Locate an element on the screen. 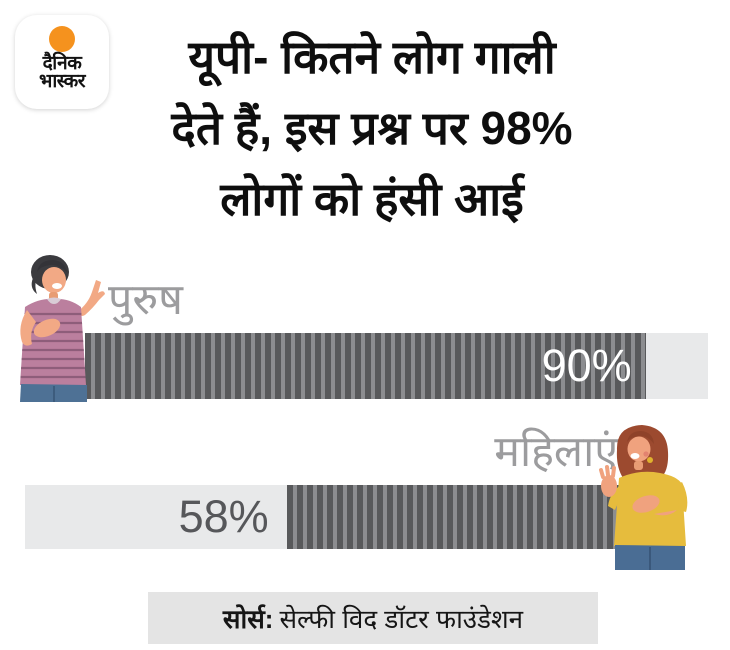  bar-men: 90% is located at coordinates (396, 366).